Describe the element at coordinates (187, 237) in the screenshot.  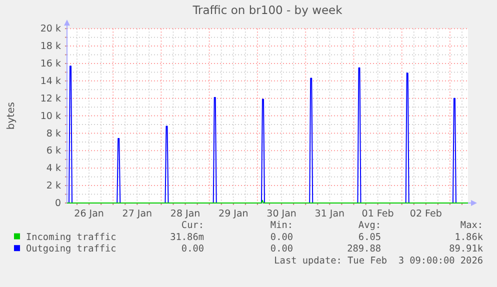
I see `text: 31.86m` at that location.